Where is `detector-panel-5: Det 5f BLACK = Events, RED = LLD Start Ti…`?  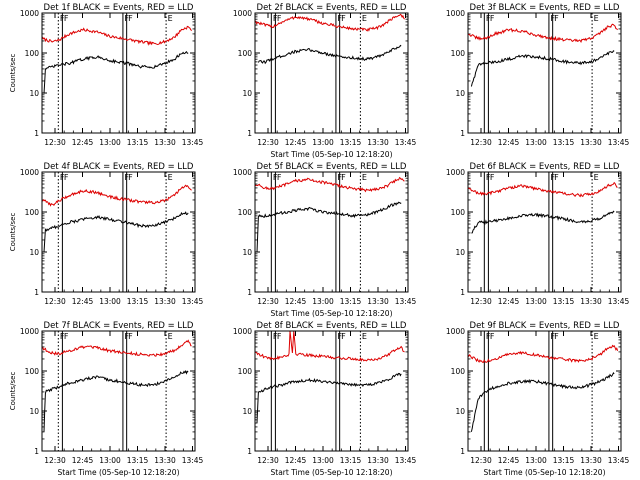 detector-panel-5: Det 5f BLACK = Events, RED = LLD Start Ti… is located at coordinates (325, 240).